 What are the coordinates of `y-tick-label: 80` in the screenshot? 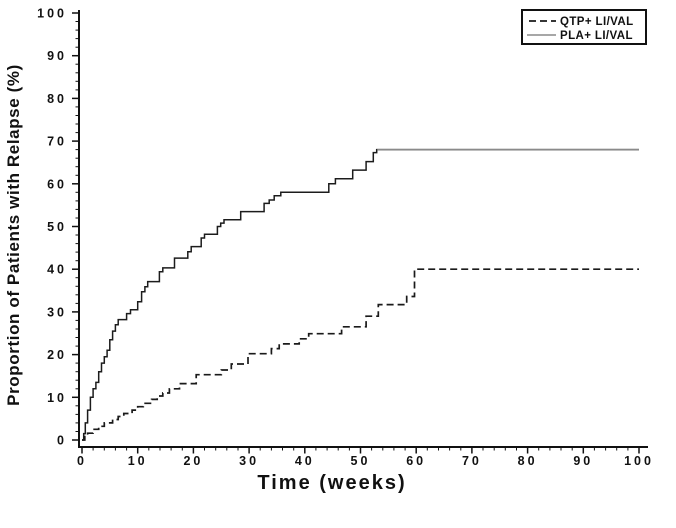 It's located at (57, 99).